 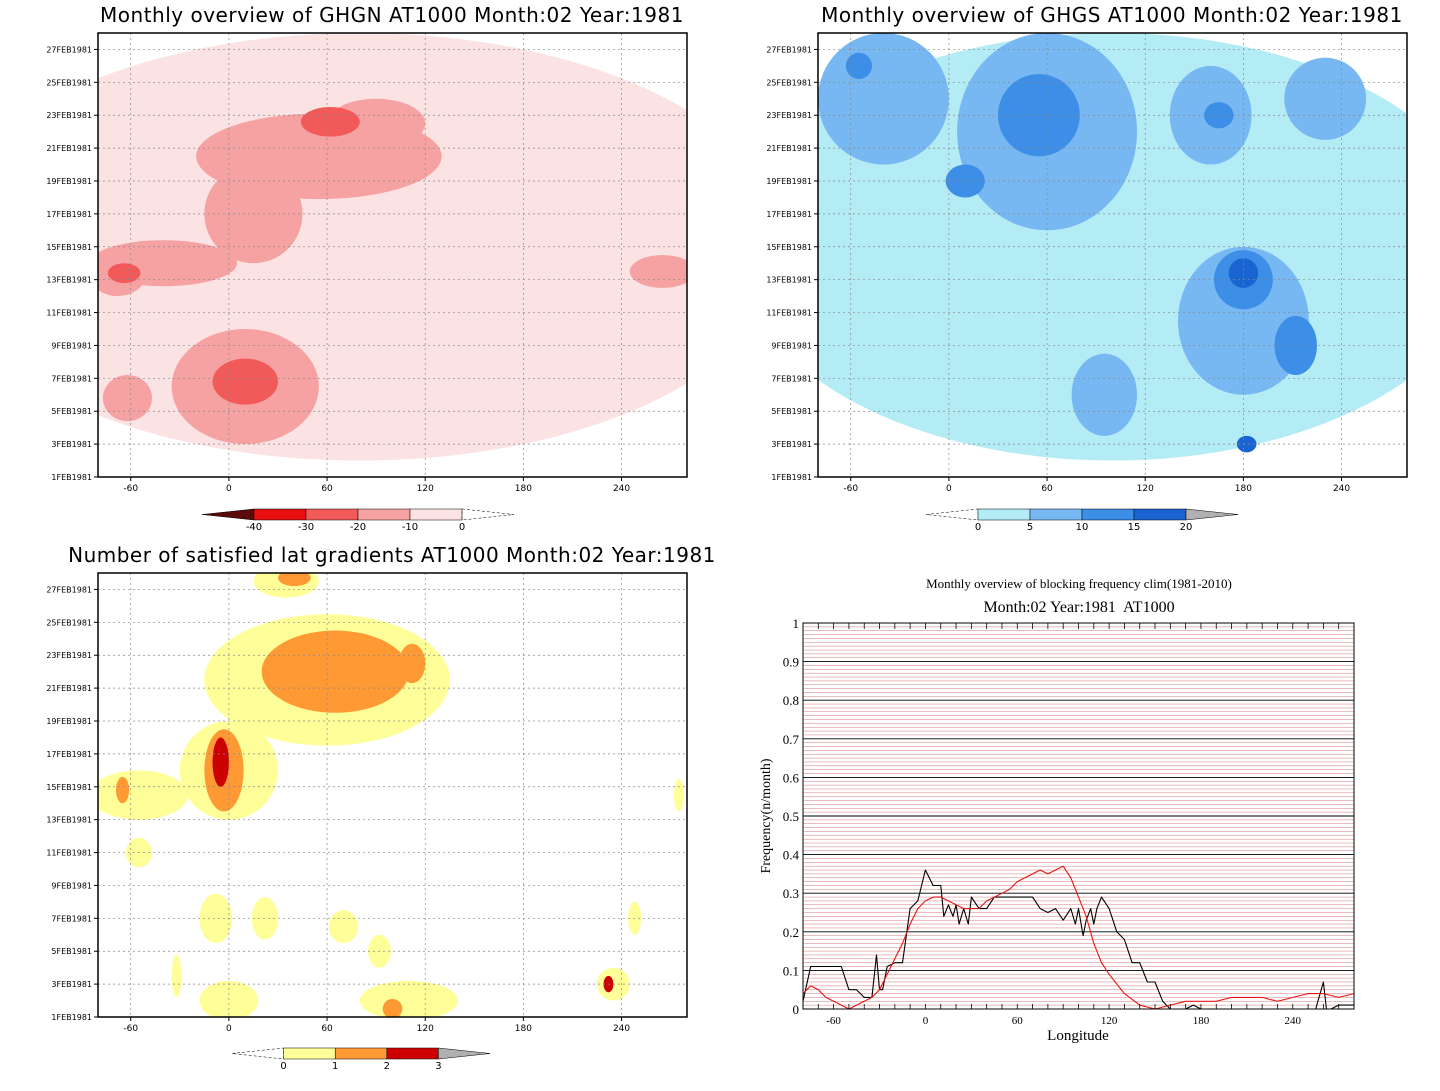 What do you see at coordinates (1082, 527) in the screenshot?
I see `colorbar-label: 10` at bounding box center [1082, 527].